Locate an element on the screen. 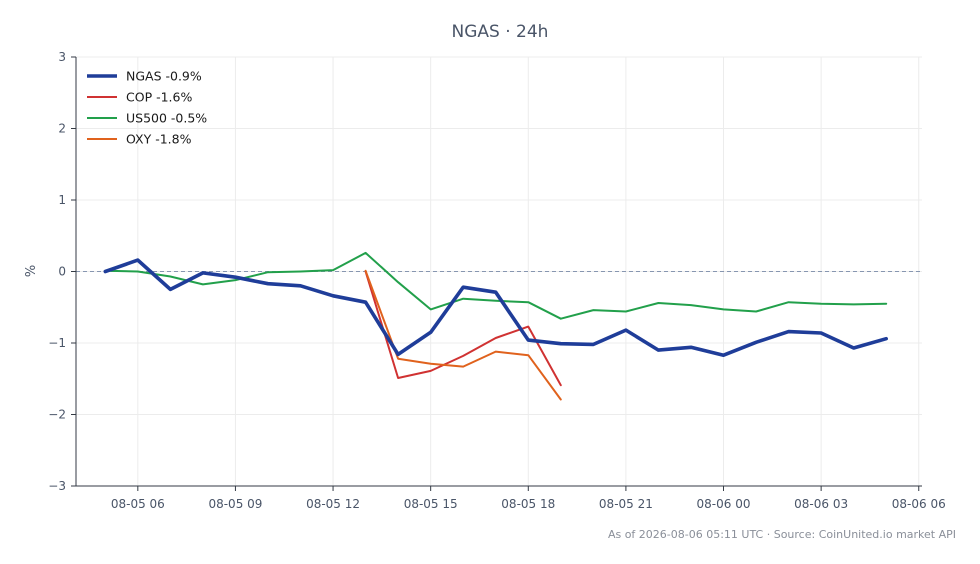 This screenshot has height=564, width=980. legend-label: OXY -1.8% is located at coordinates (159, 139).